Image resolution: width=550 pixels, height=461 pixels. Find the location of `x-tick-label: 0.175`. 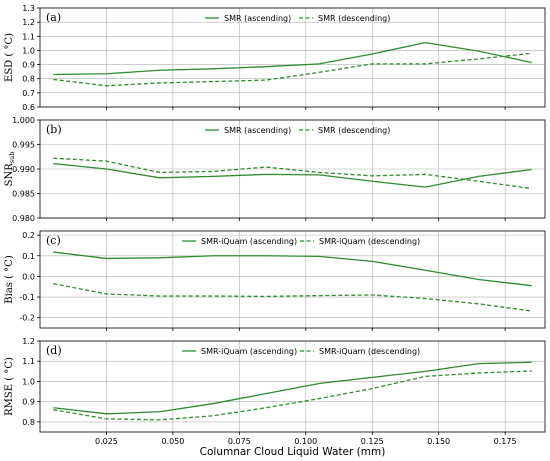

x-tick-label: 0.175 is located at coordinates (505, 441).